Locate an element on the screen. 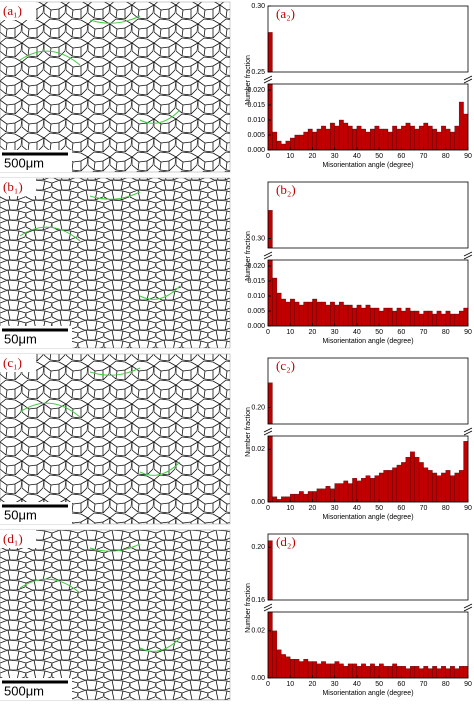  scale-label: 500μm is located at coordinates (24, 690).